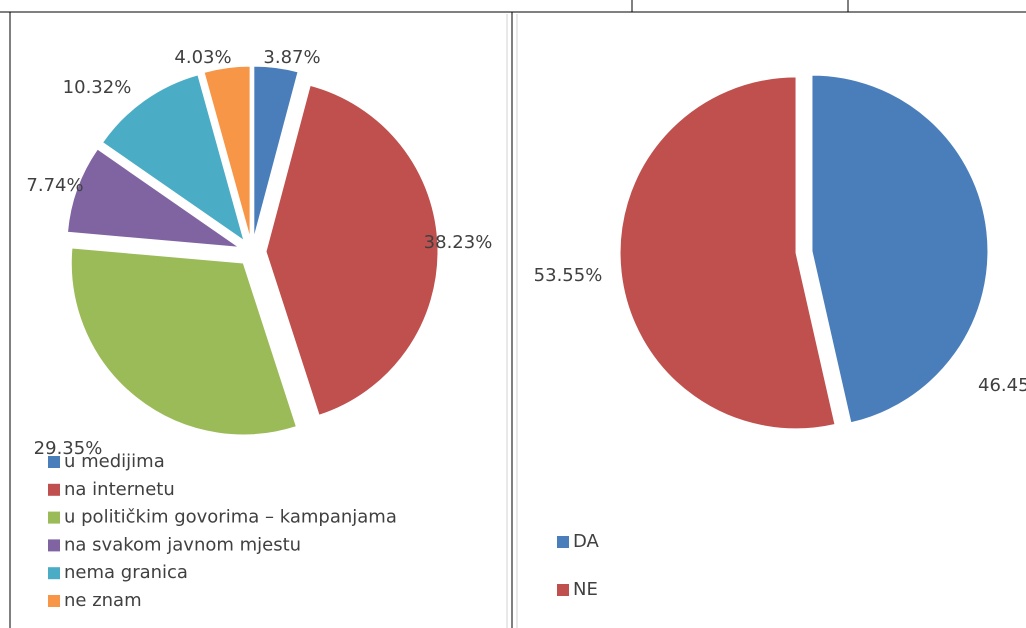 The height and width of the screenshot is (628, 1026). I want to click on legend-label: u političkim govorima – kampanjama, so click(230, 517).